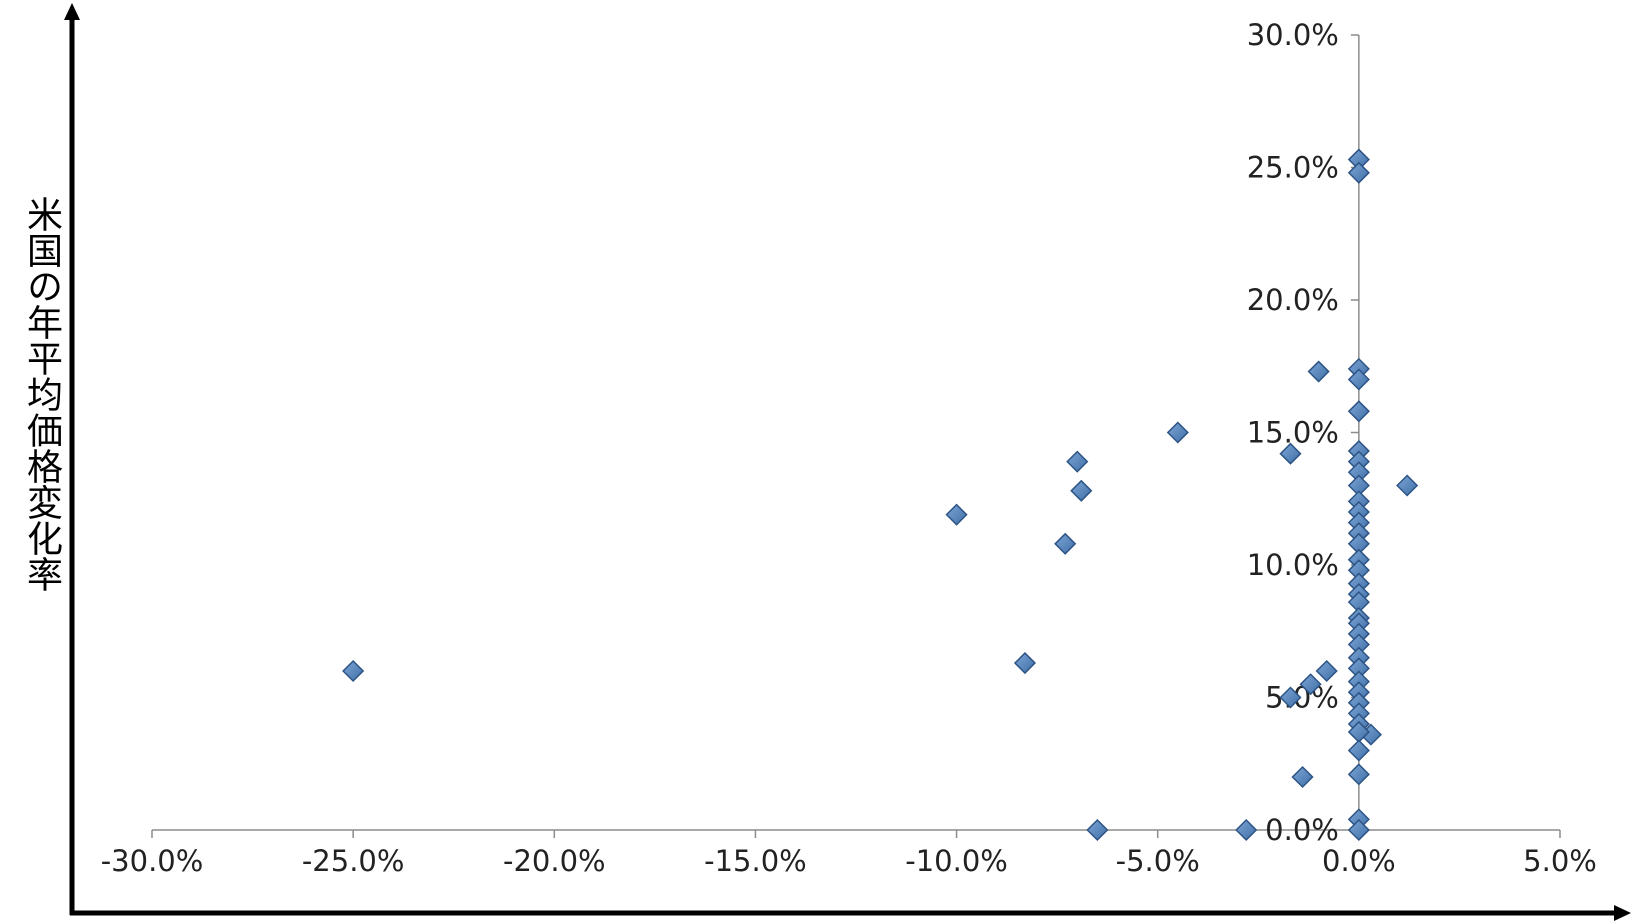 The width and height of the screenshot is (1634, 923). I want to click on y-tick-label: 0.0%, so click(1302, 830).